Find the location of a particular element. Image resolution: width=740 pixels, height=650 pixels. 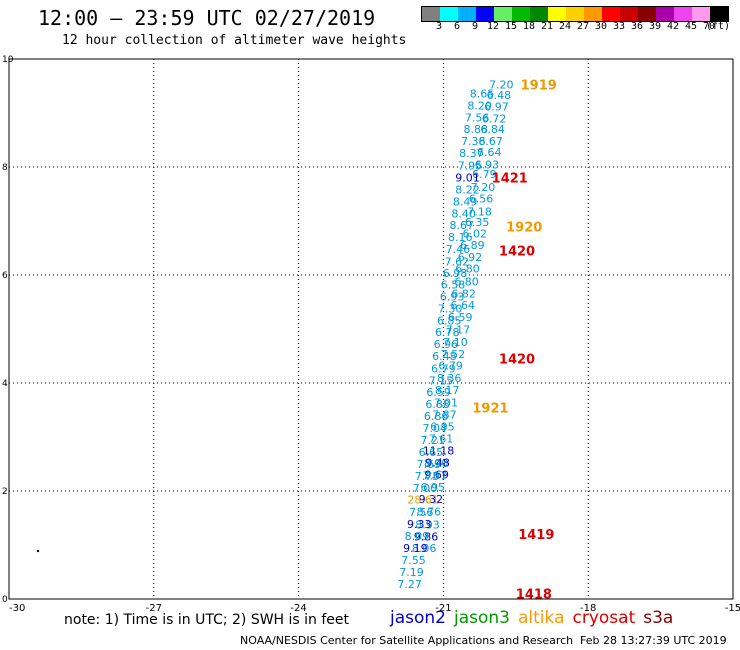

color-scale-label: 33 is located at coordinates (619, 26).